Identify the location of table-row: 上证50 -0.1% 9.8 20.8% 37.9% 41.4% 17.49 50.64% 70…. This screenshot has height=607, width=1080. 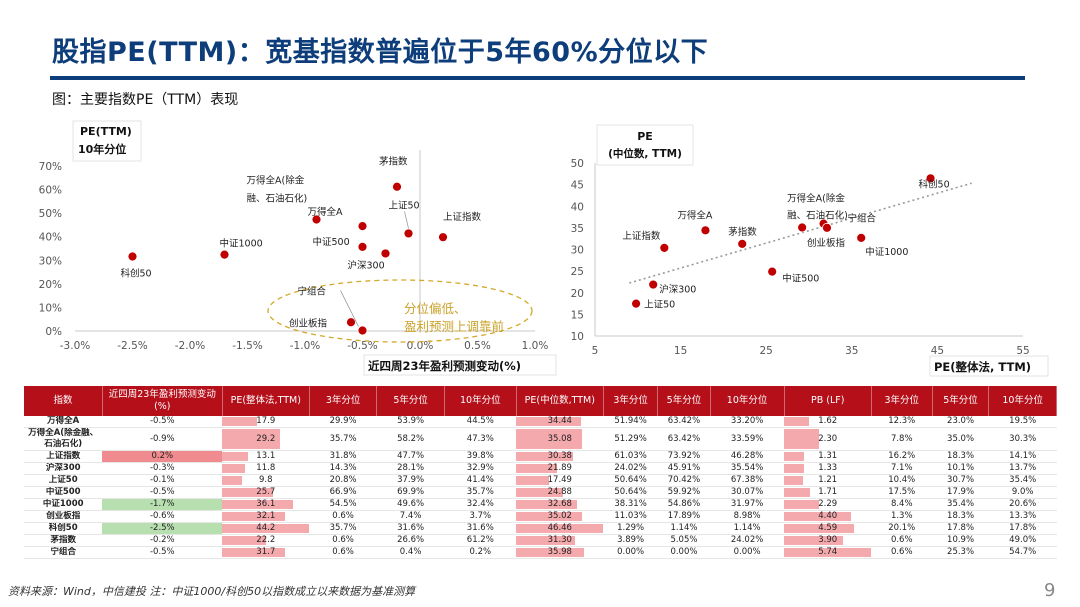
(540, 480).